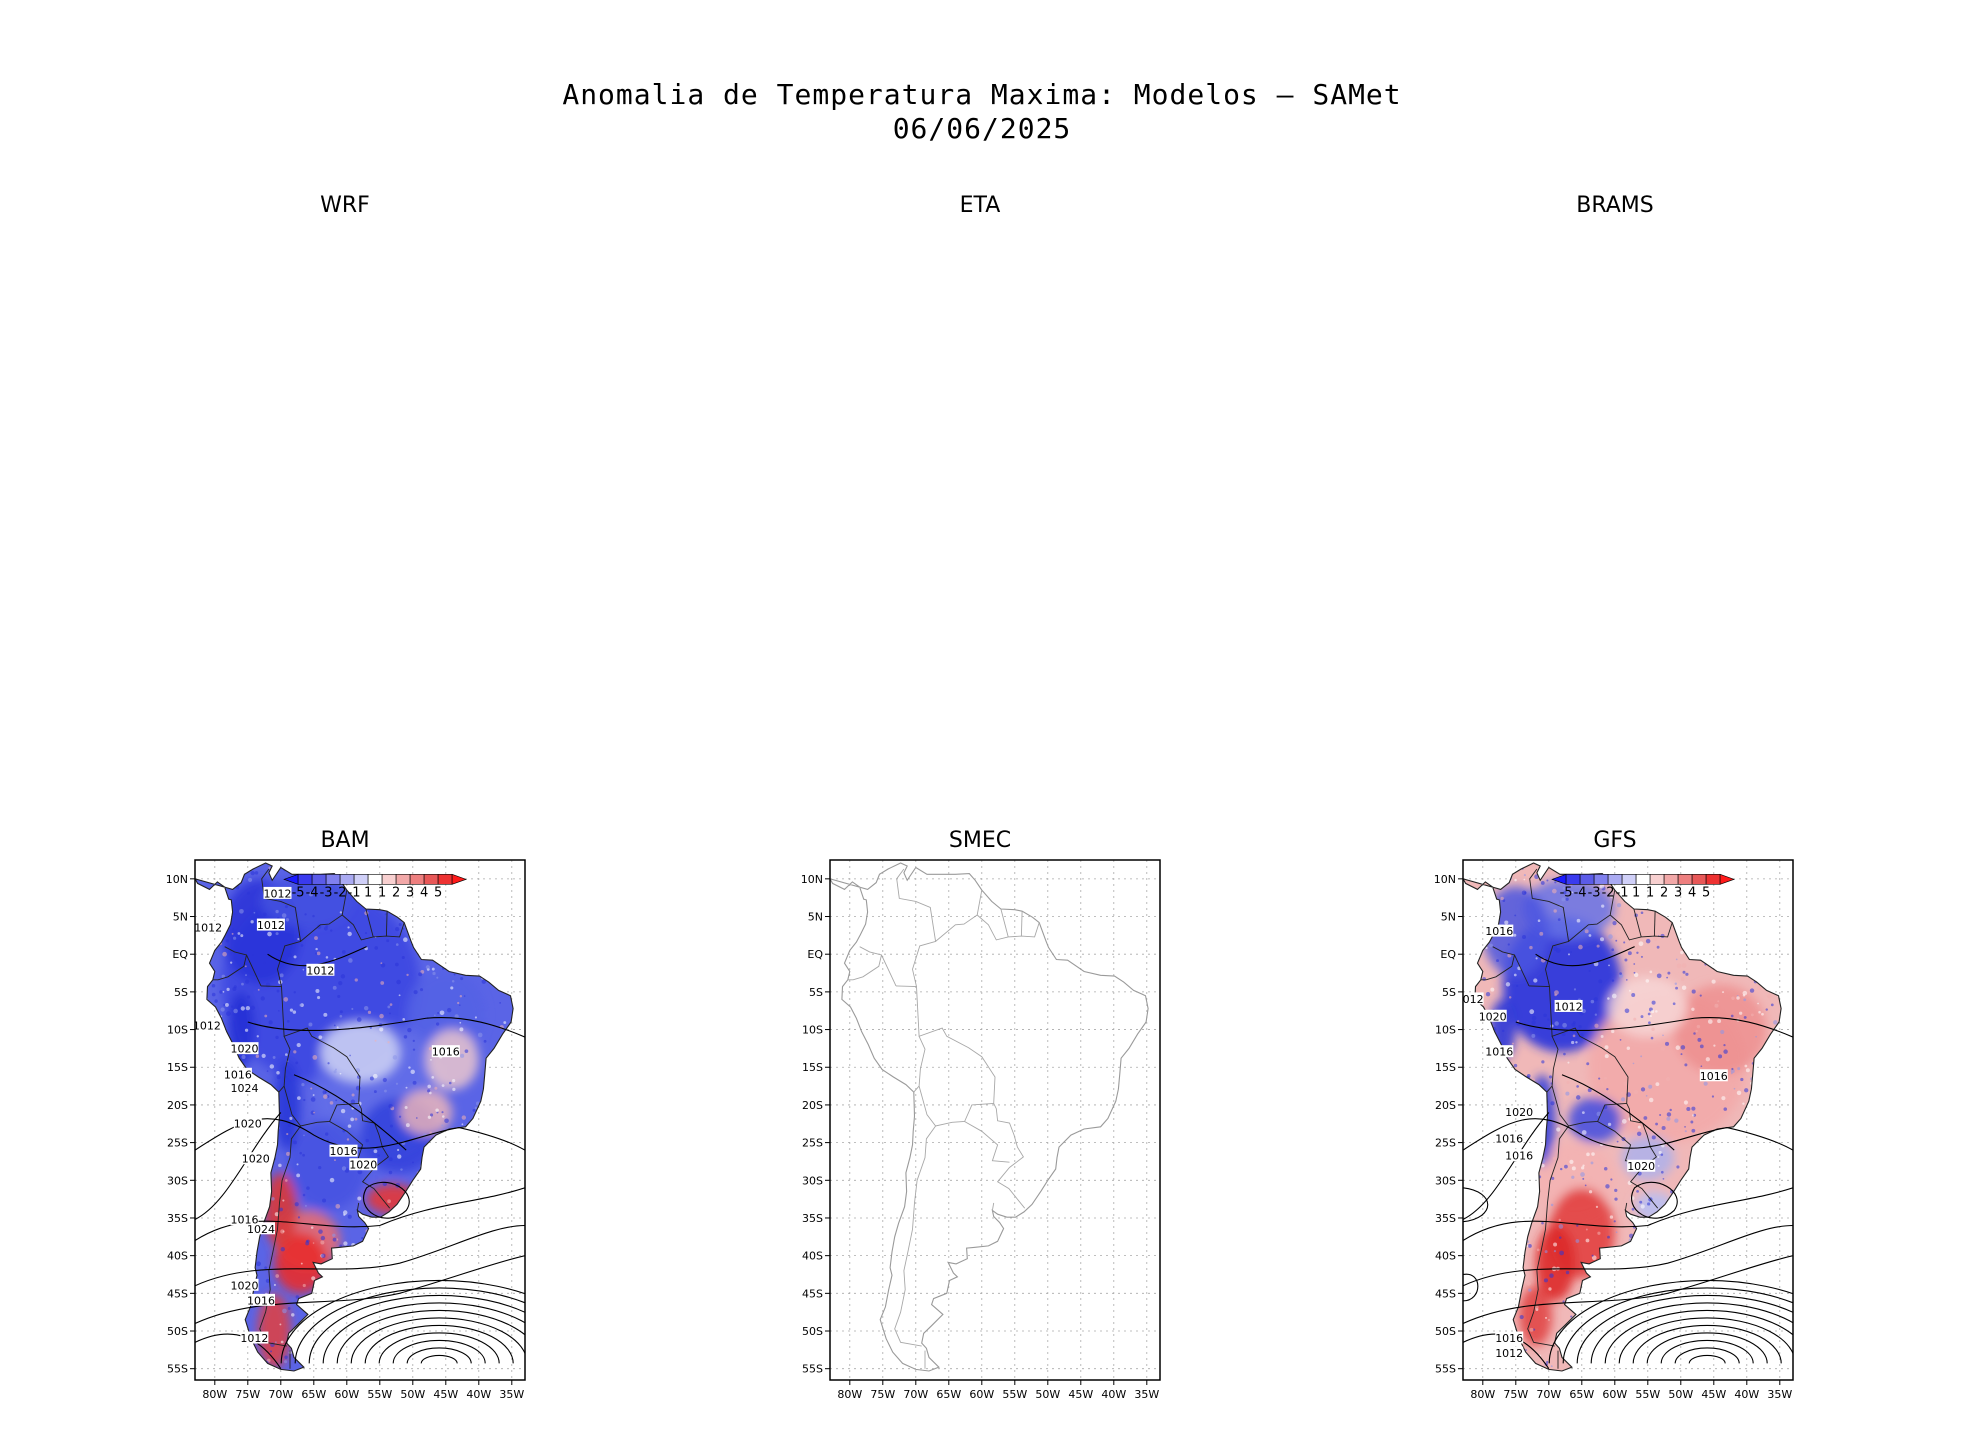  Describe the element at coordinates (1014, 1394) in the screenshot. I see `lon-tick-label: 55W` at that location.